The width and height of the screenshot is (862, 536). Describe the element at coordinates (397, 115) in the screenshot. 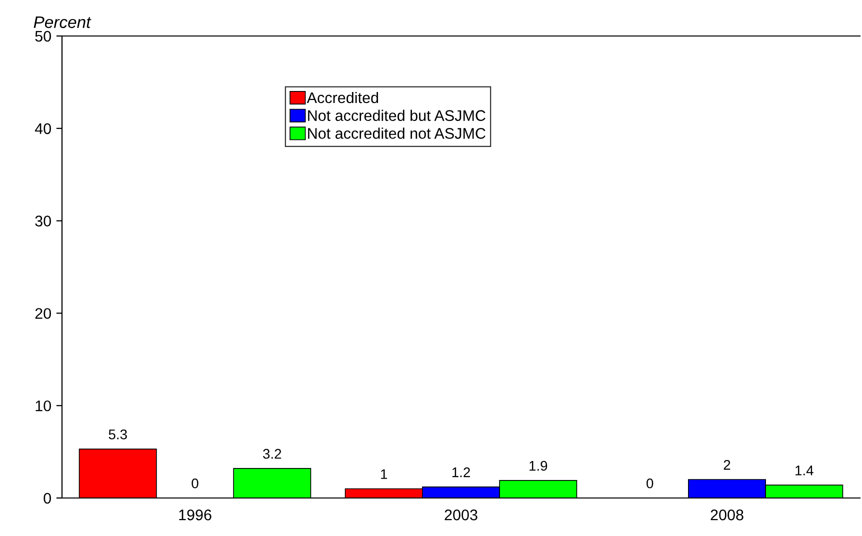

I see `legend-label: Not accredited but ASJMC` at that location.